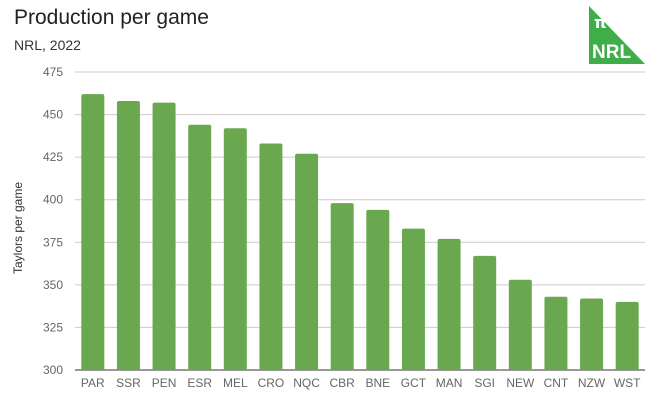 This screenshot has height=402, width=656. What do you see at coordinates (449, 304) in the screenshot?
I see `bar-man` at bounding box center [449, 304].